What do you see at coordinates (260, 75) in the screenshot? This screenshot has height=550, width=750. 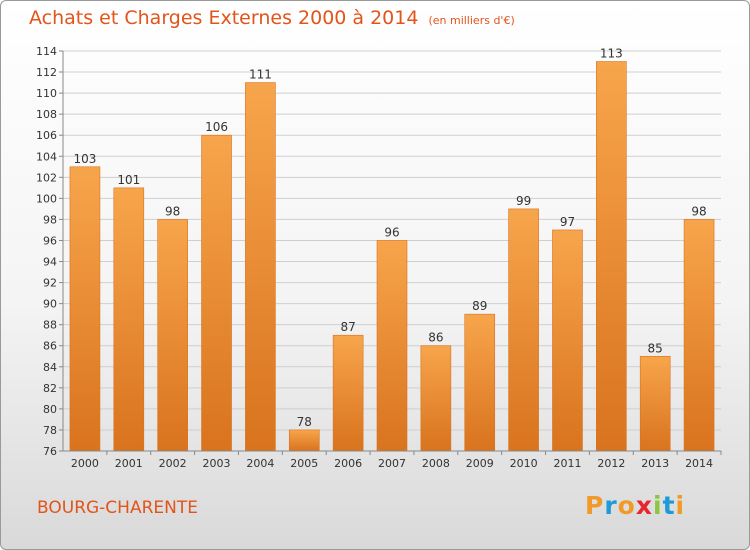 I see `data-label: 111` at bounding box center [260, 75].